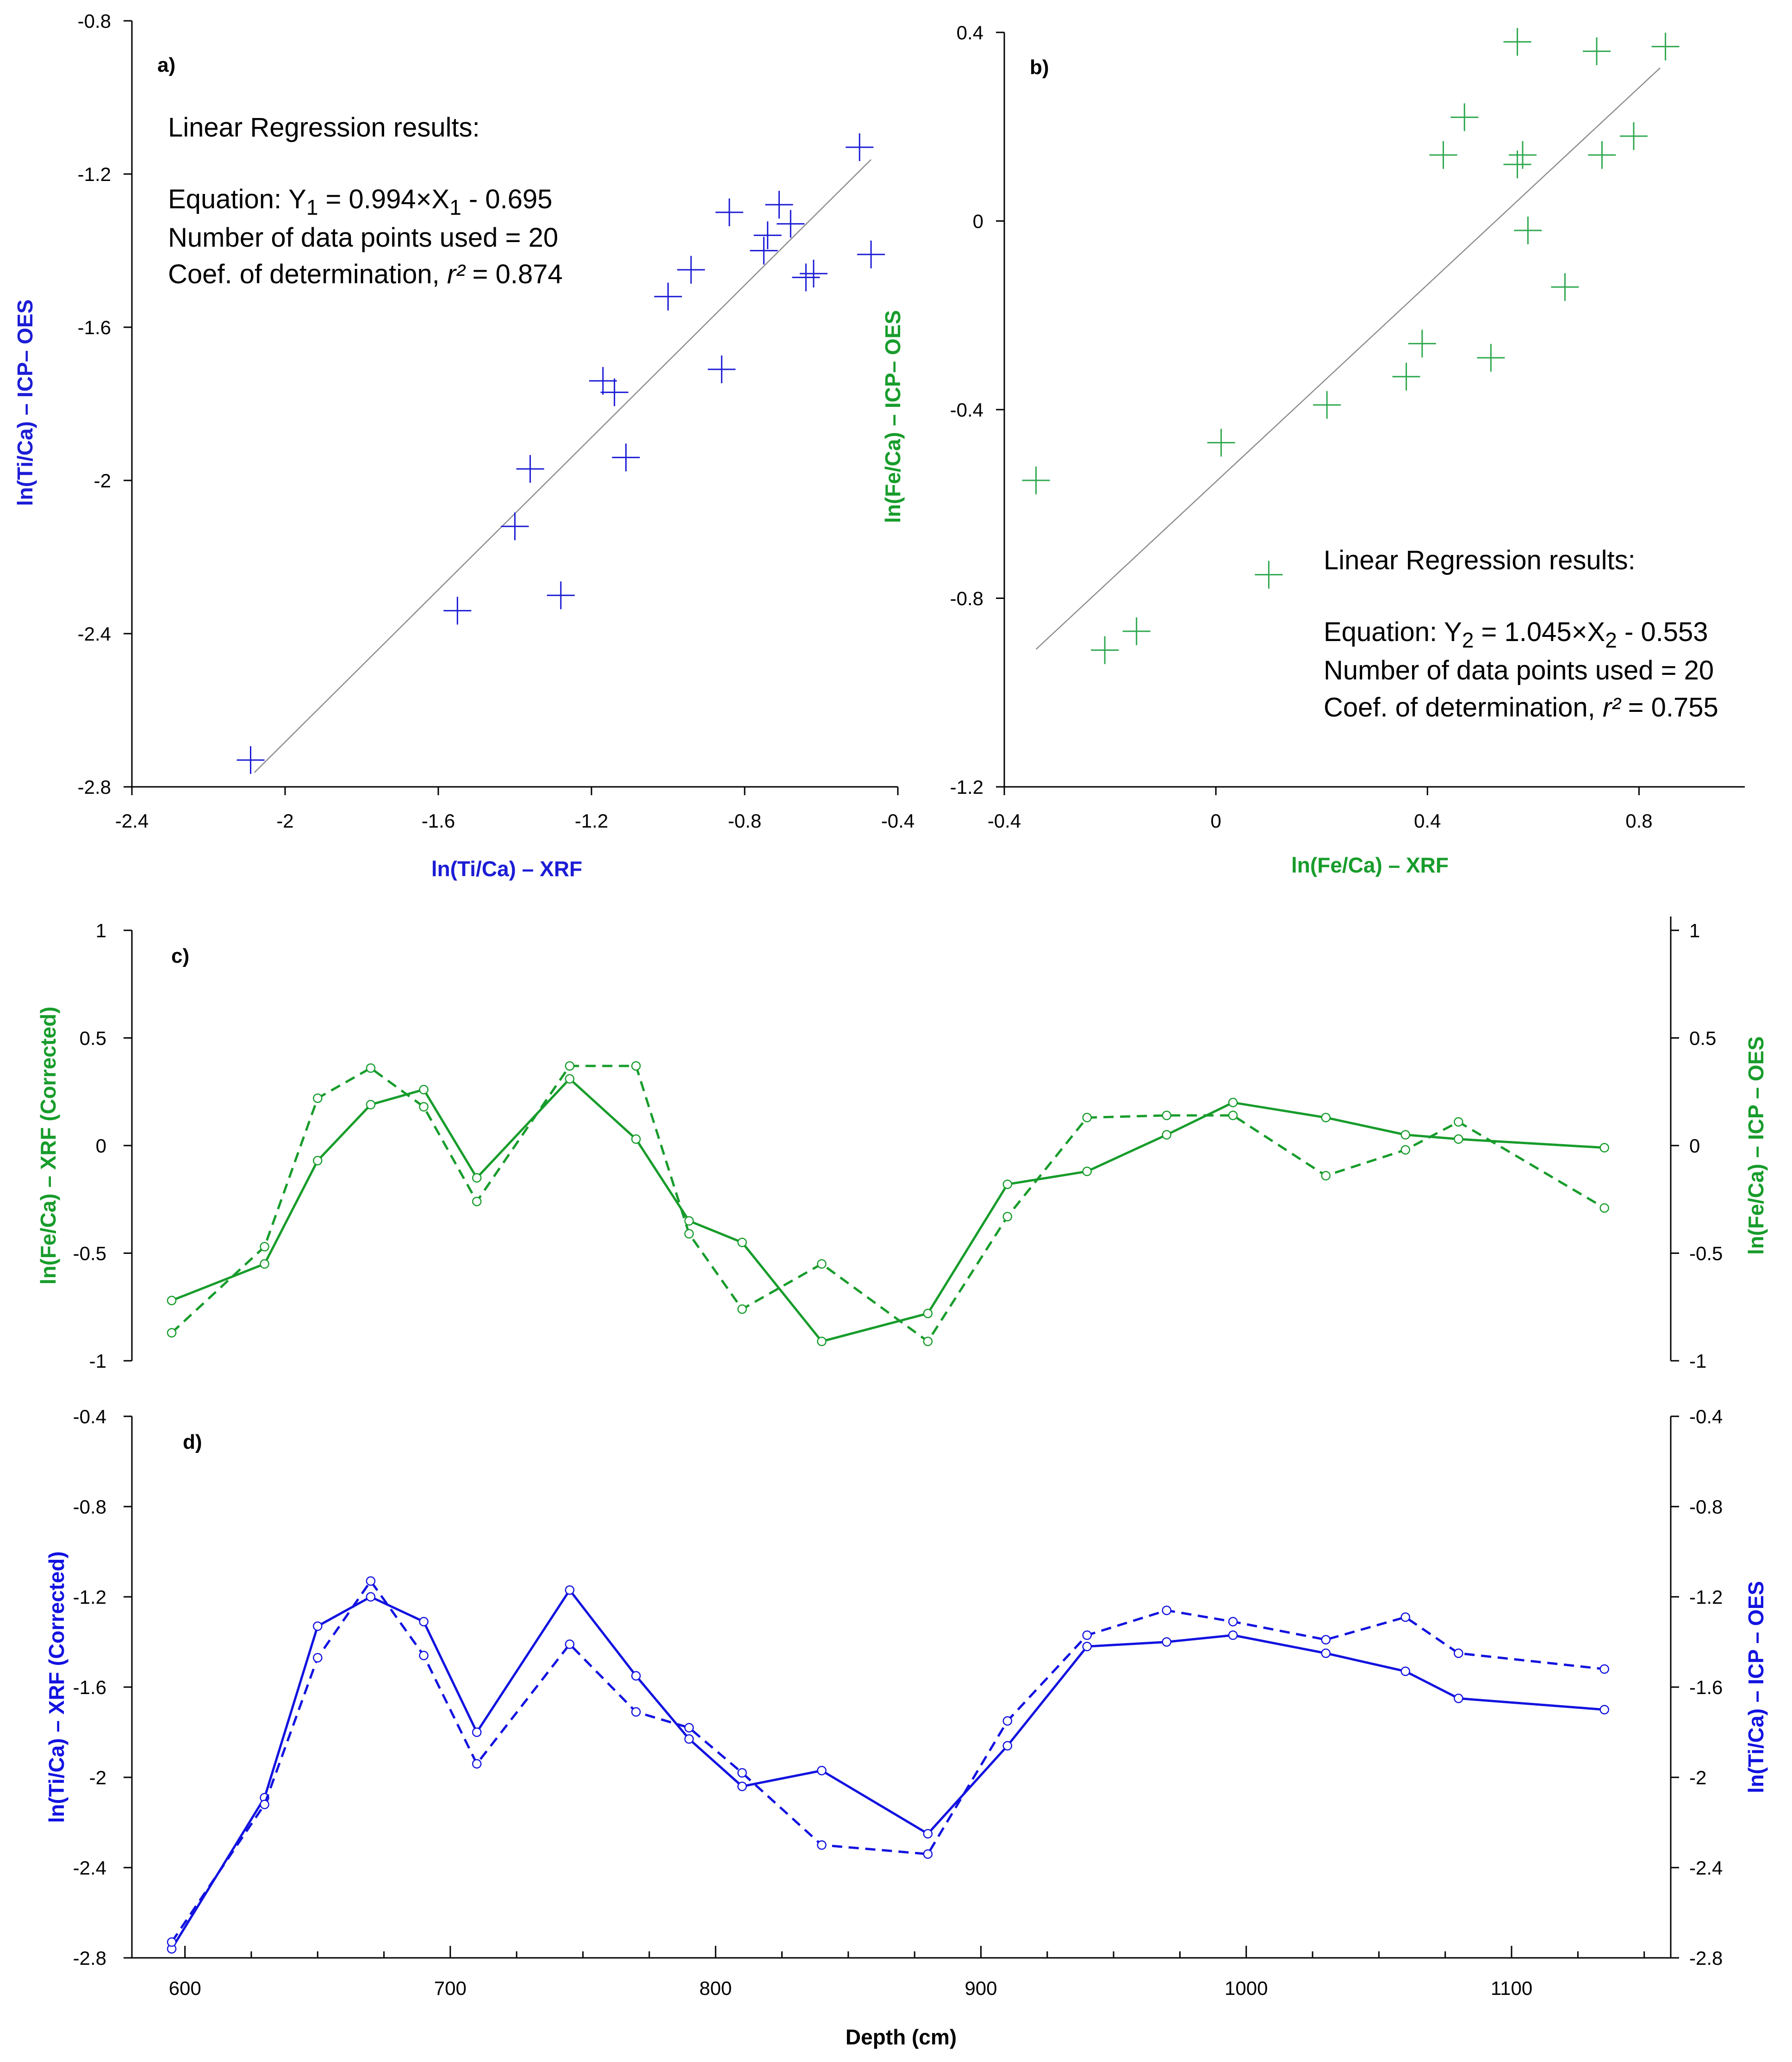 The image size is (1792, 2062). Describe the element at coordinates (966, 599) in the screenshot. I see `y-tick-label: -0.8` at that location.